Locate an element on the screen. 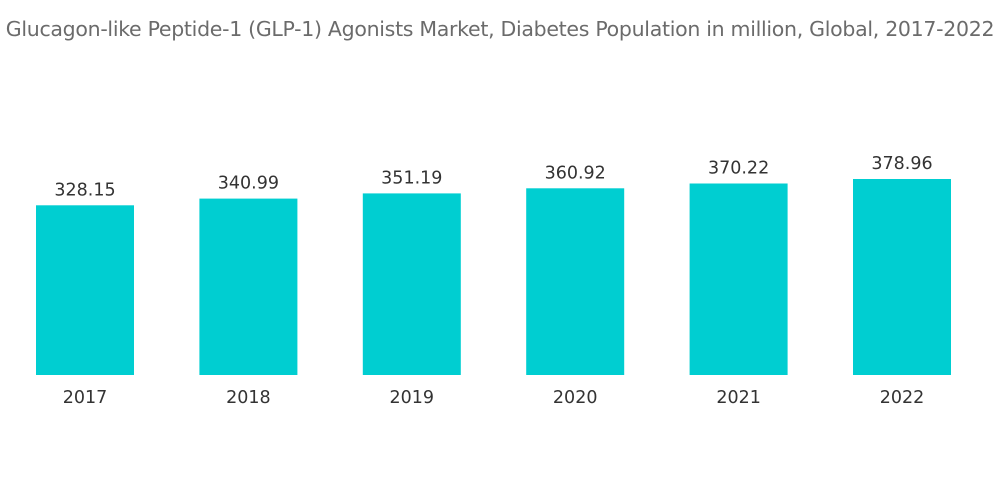  bar-2019 is located at coordinates (411, 284).